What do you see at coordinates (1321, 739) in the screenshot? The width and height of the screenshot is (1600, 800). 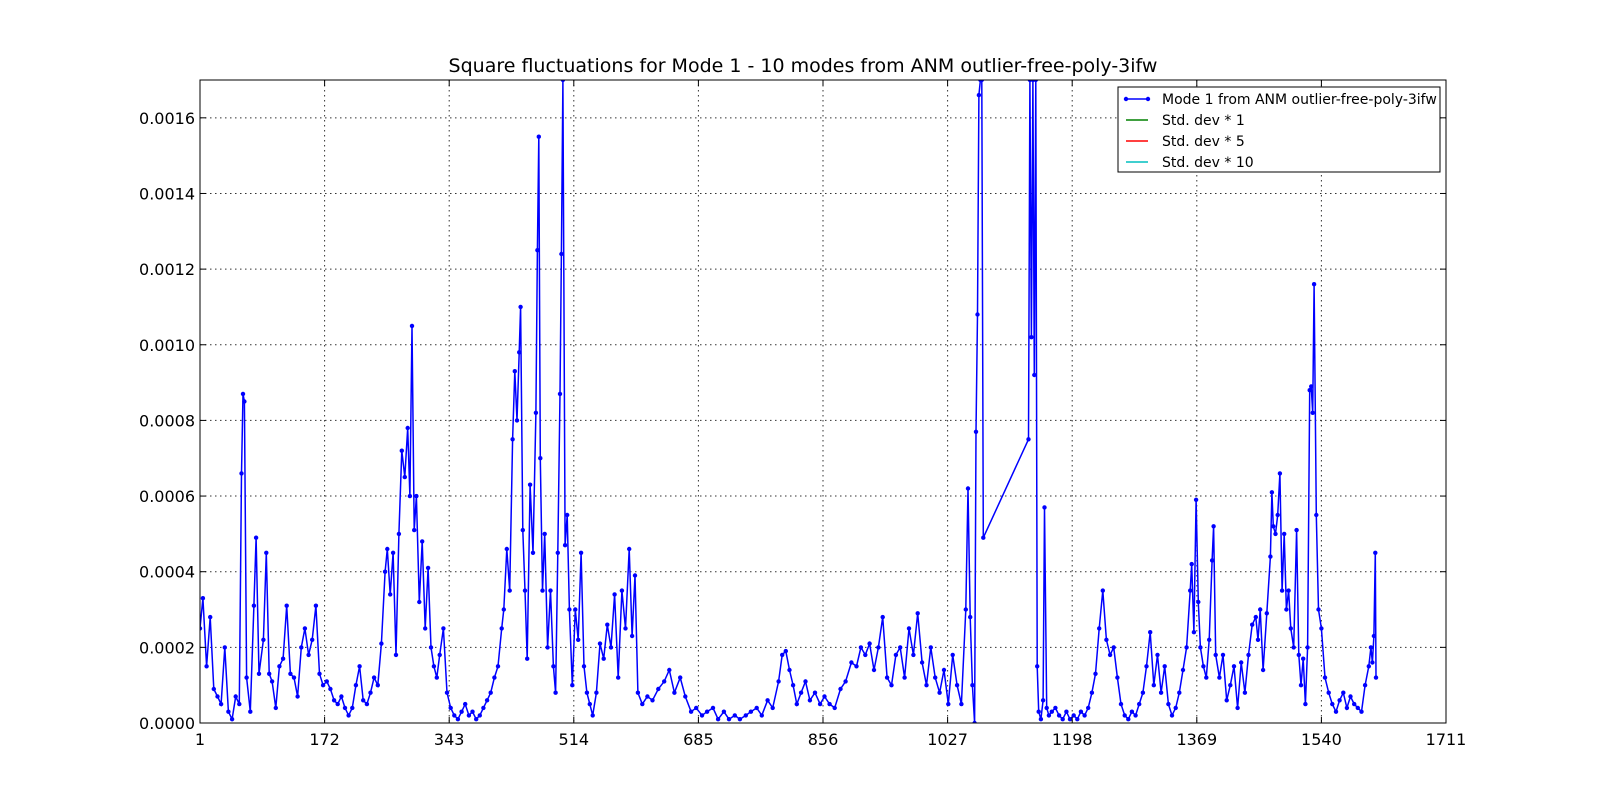 I see `x-tick-label: 1540` at bounding box center [1321, 739].